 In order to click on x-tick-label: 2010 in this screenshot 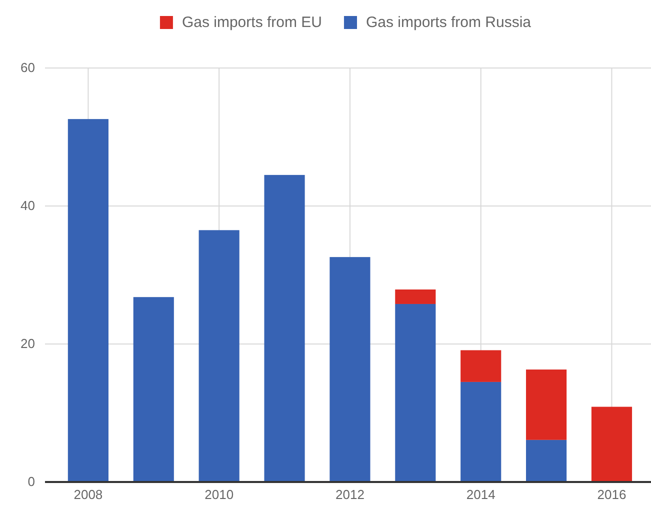, I will do `click(219, 494)`.